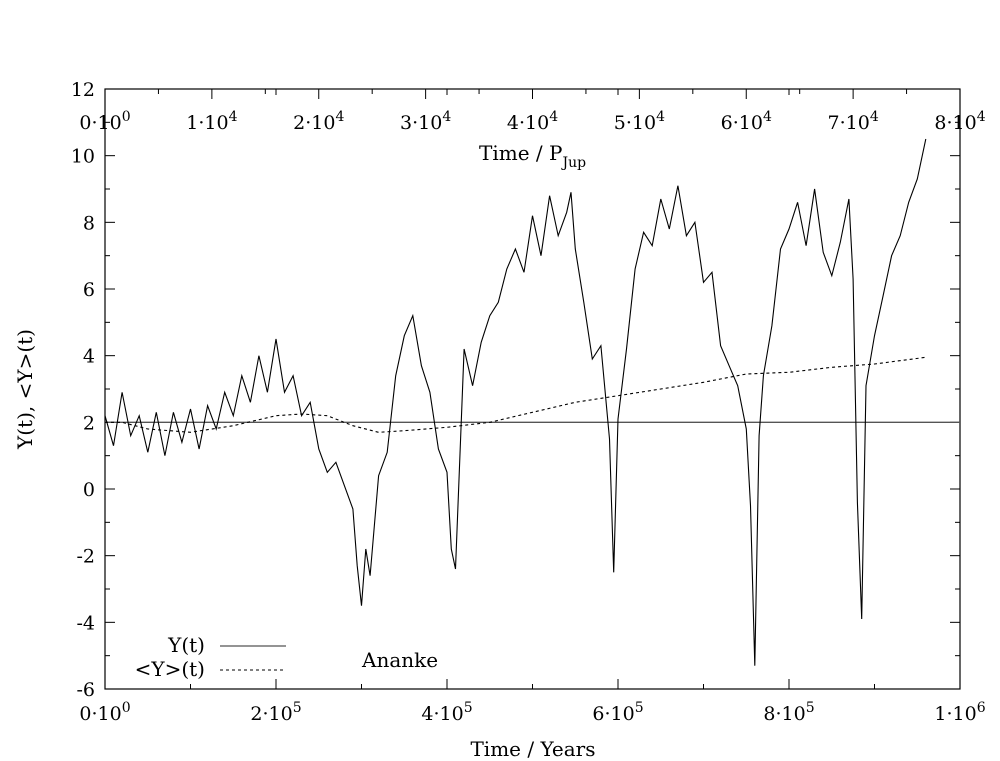 The height and width of the screenshot is (761, 1000). Describe the element at coordinates (210, 657) in the screenshot. I see `legend: Y(t) <Y>(t)` at that location.